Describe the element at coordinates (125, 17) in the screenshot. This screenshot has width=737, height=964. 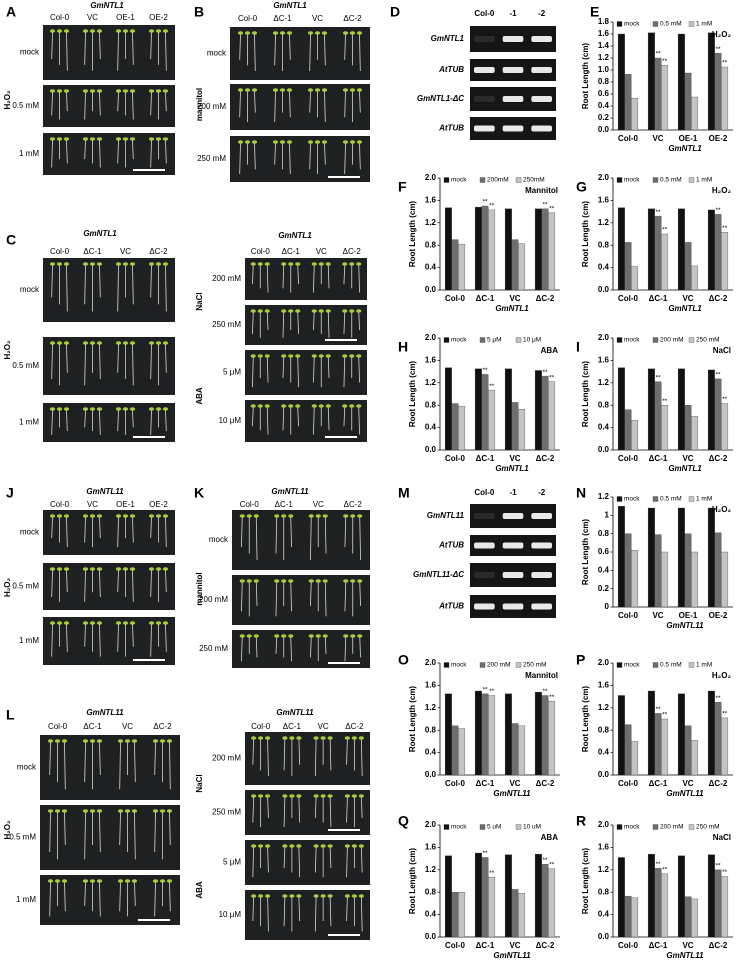
I see `column-label: OE-1` at that location.